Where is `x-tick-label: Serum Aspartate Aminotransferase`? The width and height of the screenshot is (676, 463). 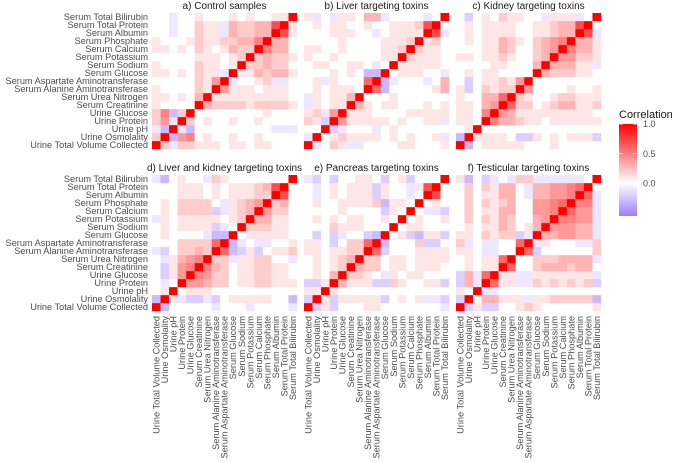
x-tick-label: Serum Aspartate Aminotransferase is located at coordinates (377, 387).